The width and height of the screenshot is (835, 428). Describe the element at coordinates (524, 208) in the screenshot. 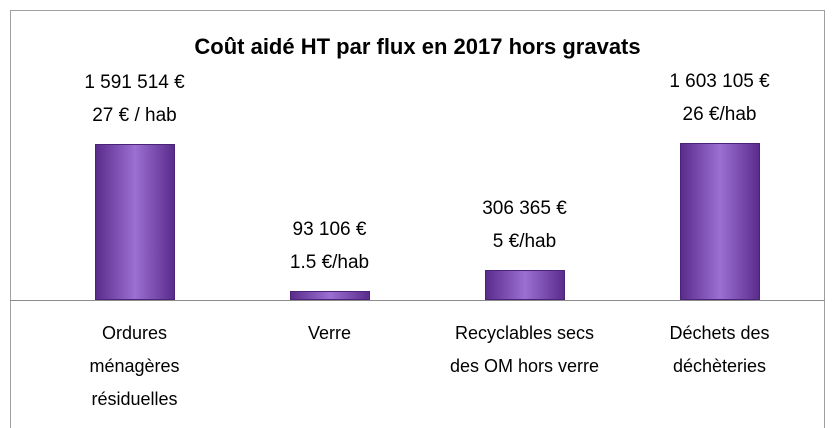

I see `value-label: 306 365 €` at that location.